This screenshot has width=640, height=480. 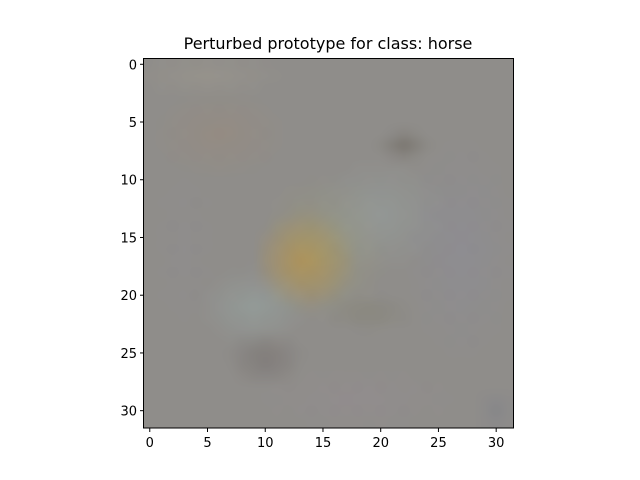 What do you see at coordinates (128, 412) in the screenshot?
I see `y-tick-label: 30` at bounding box center [128, 412].